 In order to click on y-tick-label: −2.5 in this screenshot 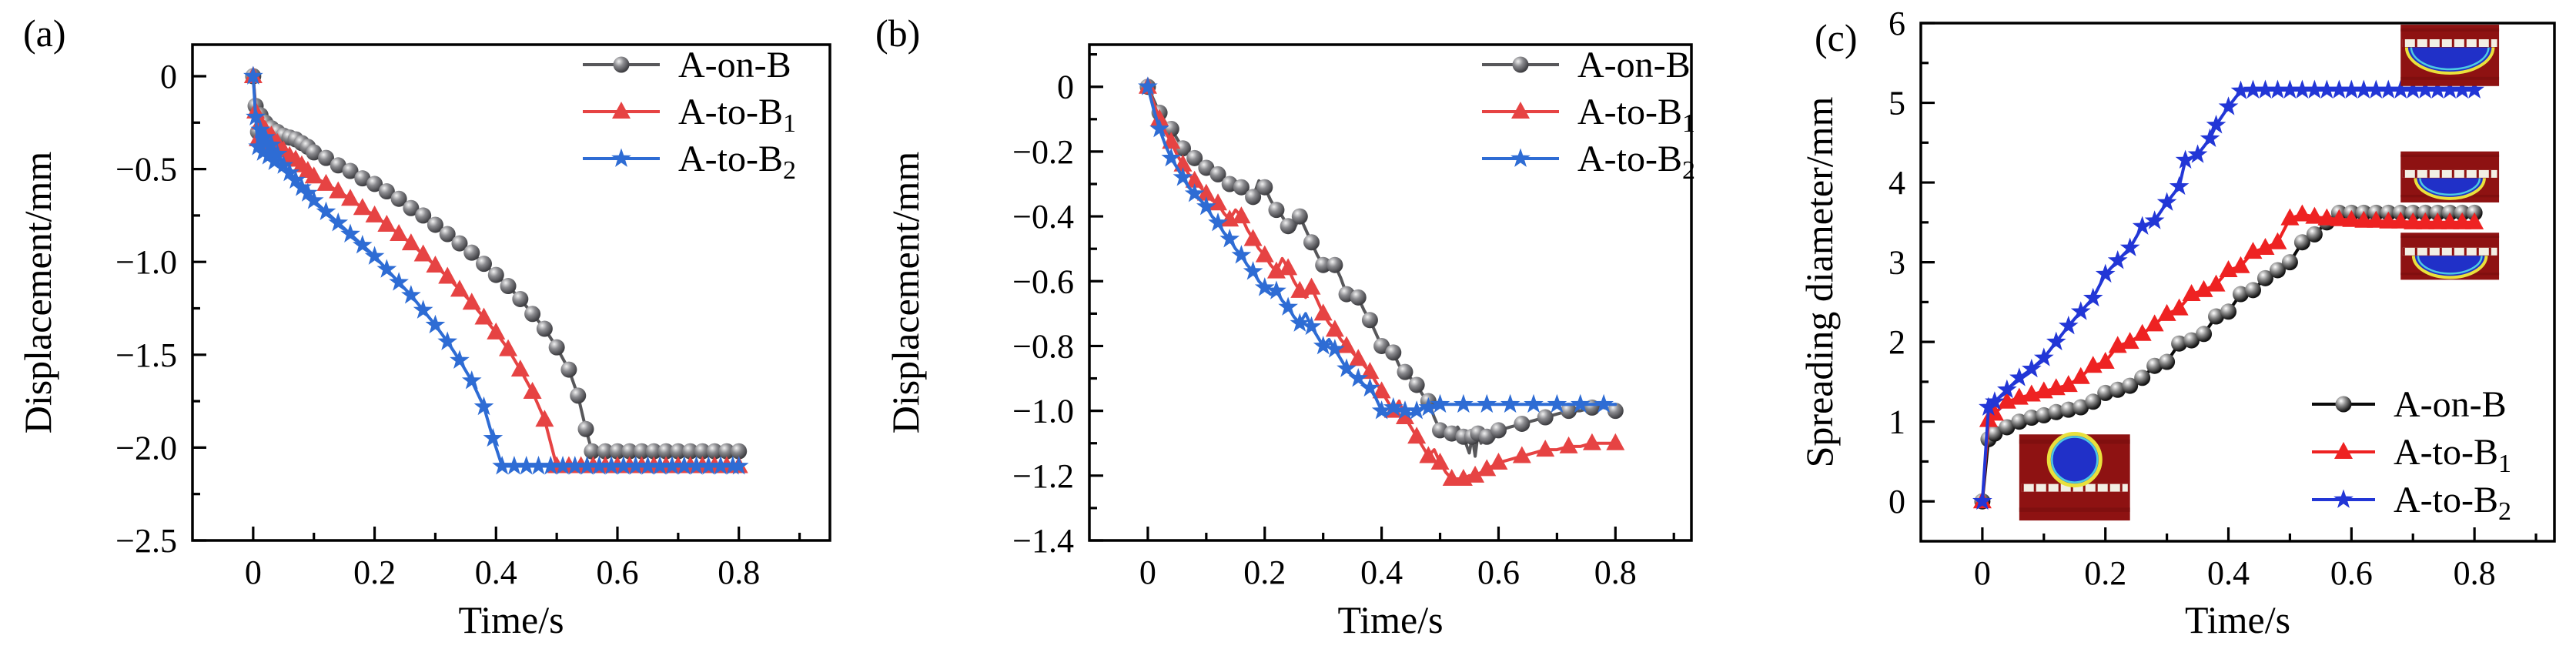, I will do `click(146, 541)`.